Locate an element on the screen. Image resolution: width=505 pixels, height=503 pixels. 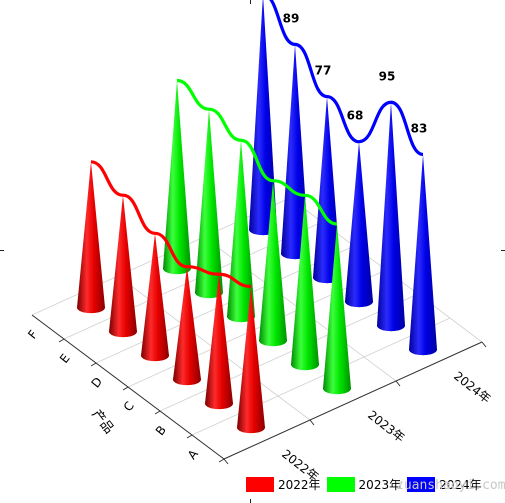
series-tick-label-2: 2024年 is located at coordinates (472, 387).